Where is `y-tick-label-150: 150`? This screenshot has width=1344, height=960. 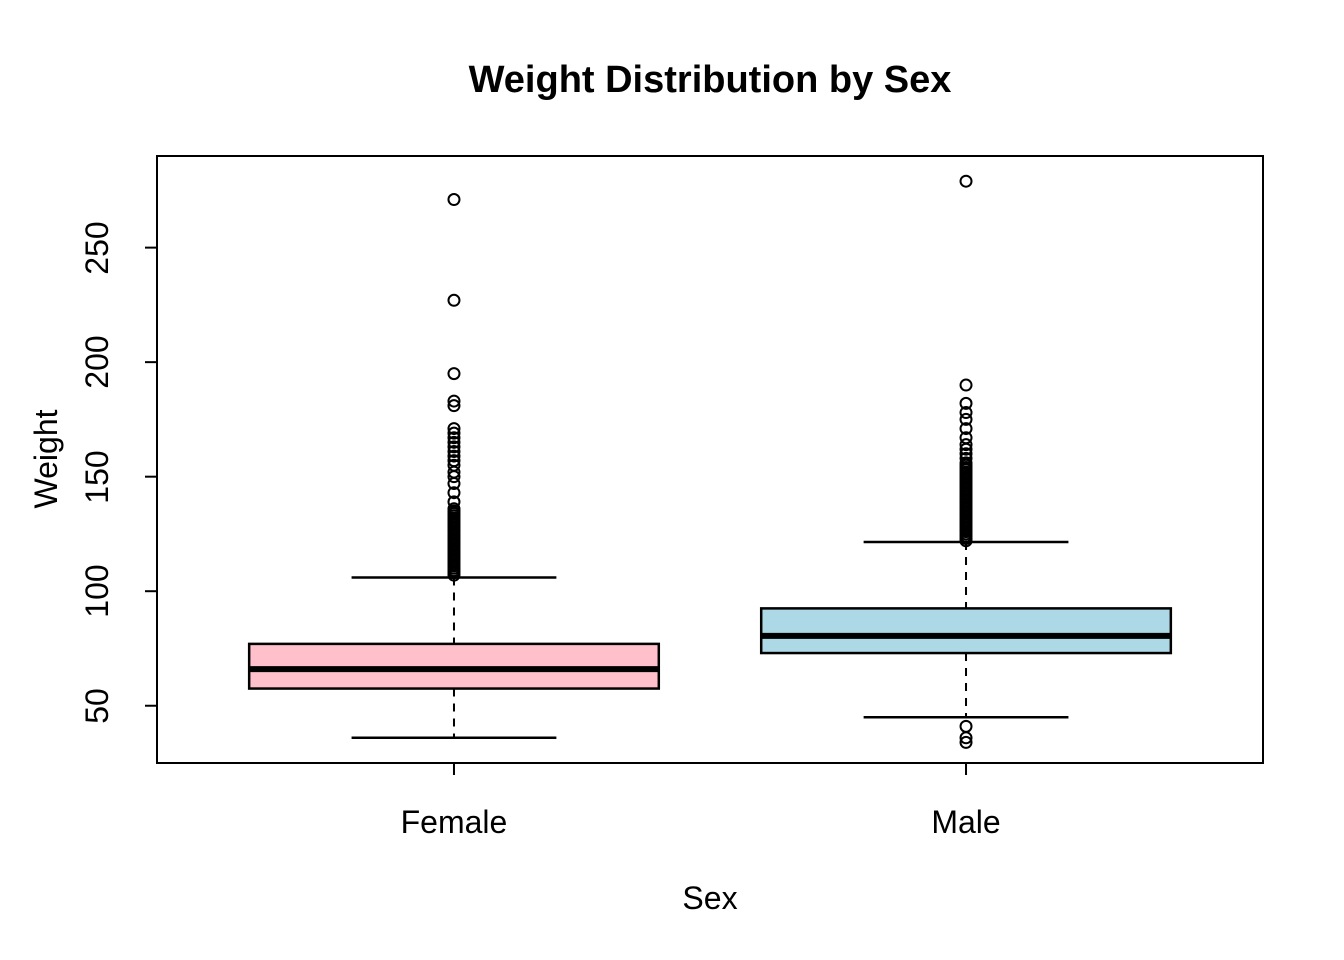
y-tick-label-150: 150 is located at coordinates (97, 476).